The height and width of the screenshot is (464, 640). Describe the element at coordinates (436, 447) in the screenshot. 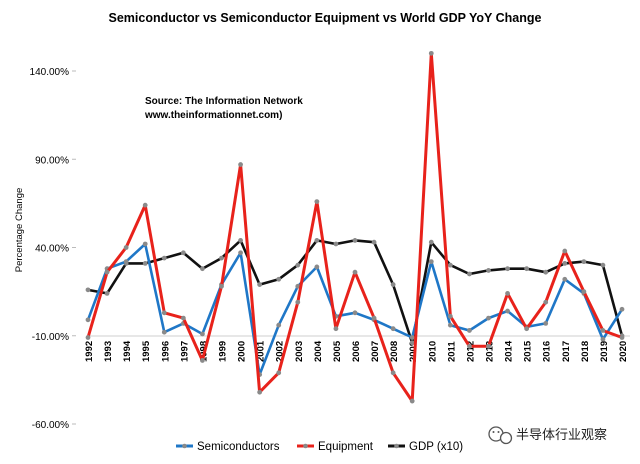

I see `legend-label: GDP (x10)` at that location.